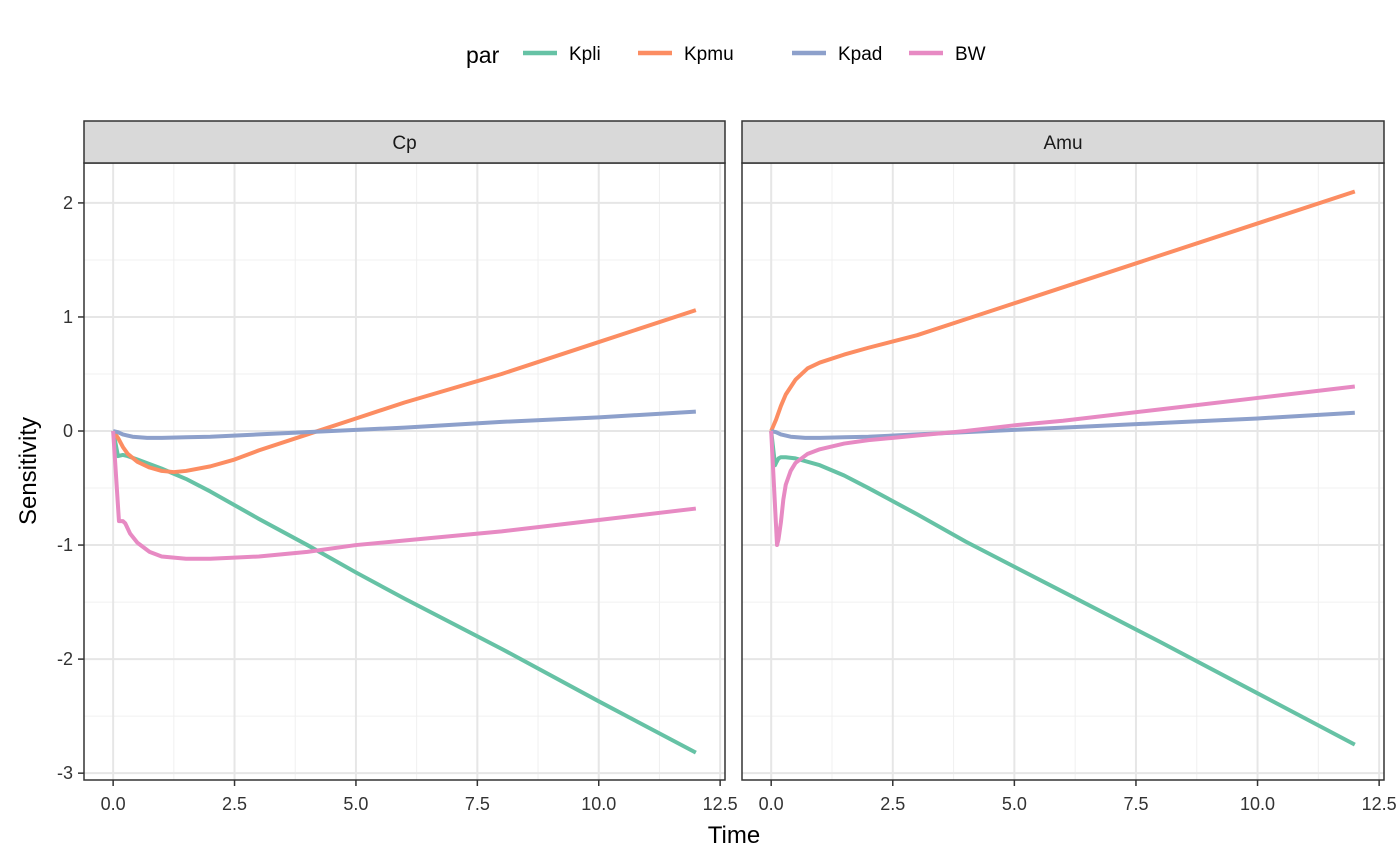  What do you see at coordinates (585, 54) in the screenshot?
I see `legend-label-kpli: Kpli` at bounding box center [585, 54].